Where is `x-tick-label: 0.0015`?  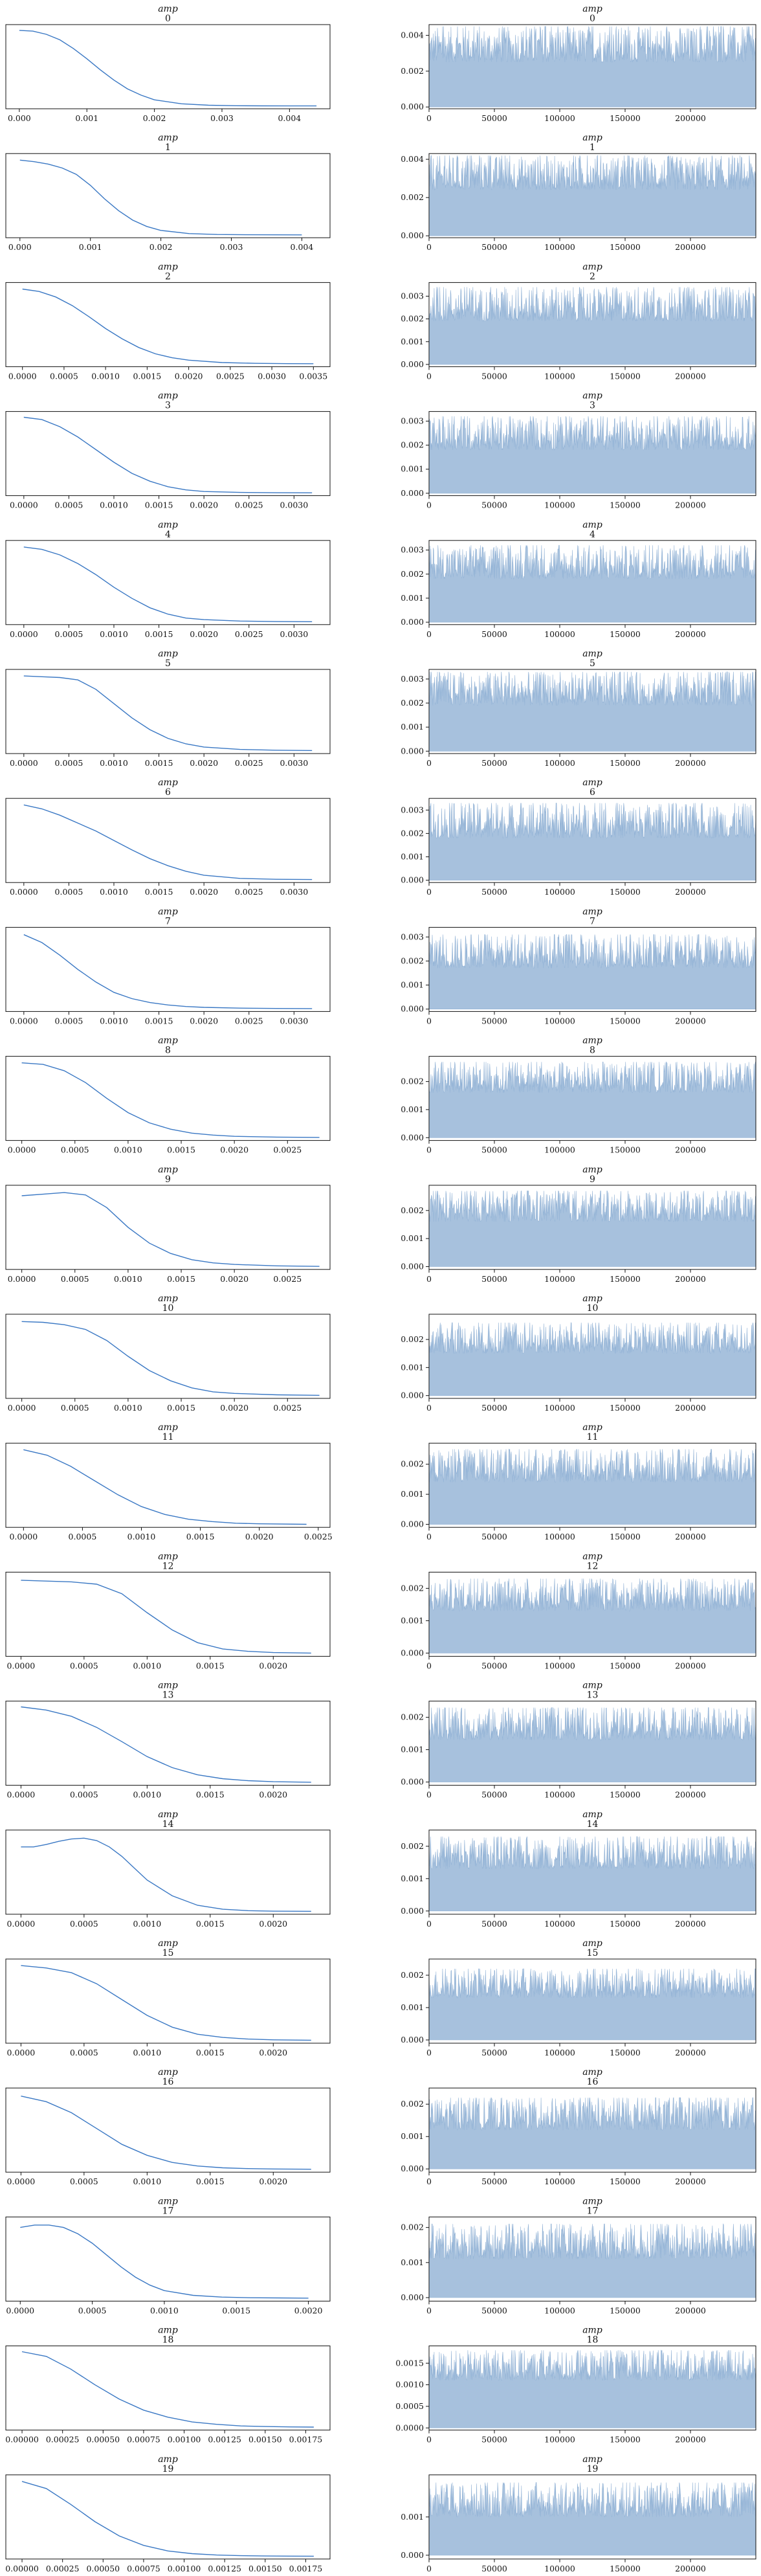 x-tick-label: 0.0015 is located at coordinates (210, 1795).